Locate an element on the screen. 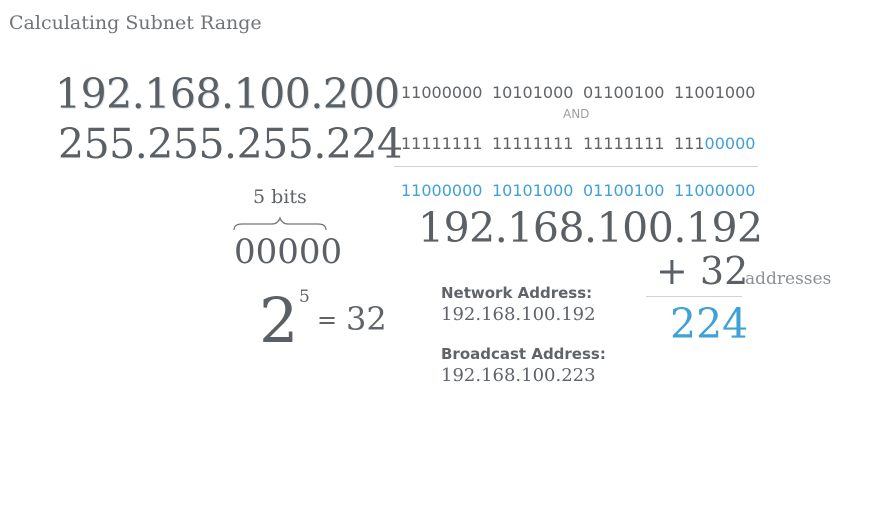  binary-ip-row: 11000000 10101000 01100100 11001000 is located at coordinates (583, 92).